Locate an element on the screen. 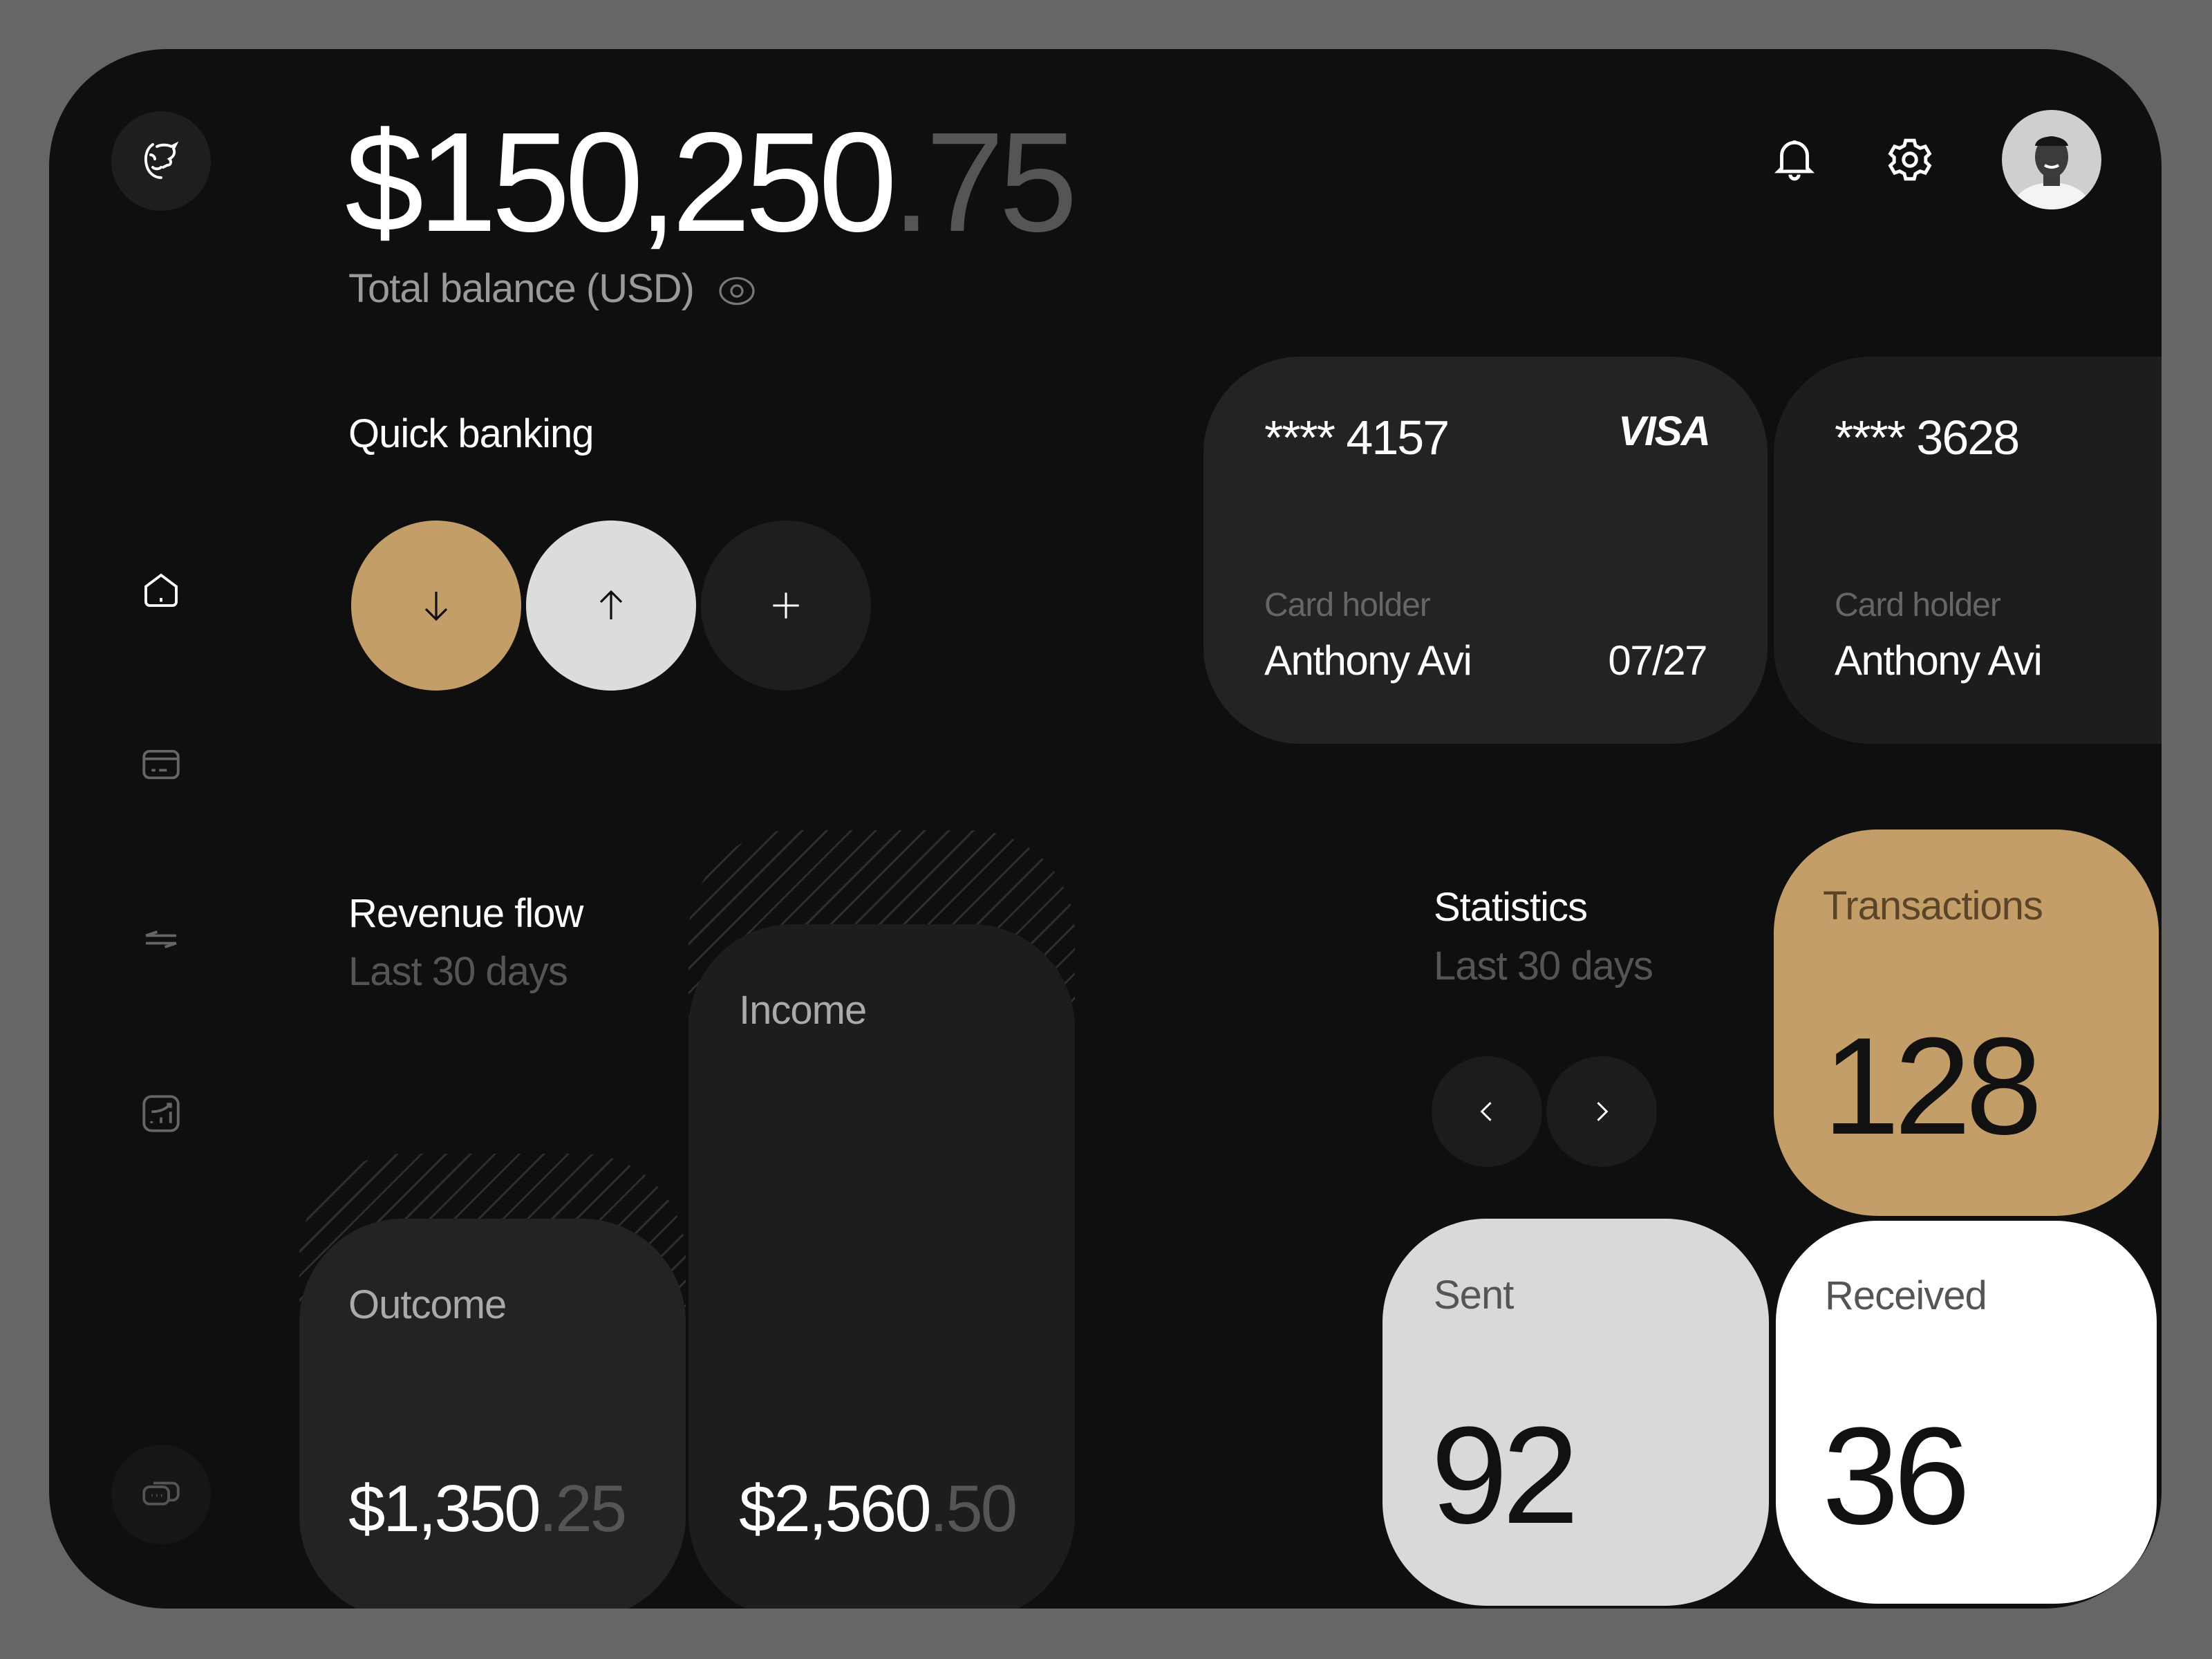 The width and height of the screenshot is (2212, 1659). sidebar-item-cards is located at coordinates (161, 765).